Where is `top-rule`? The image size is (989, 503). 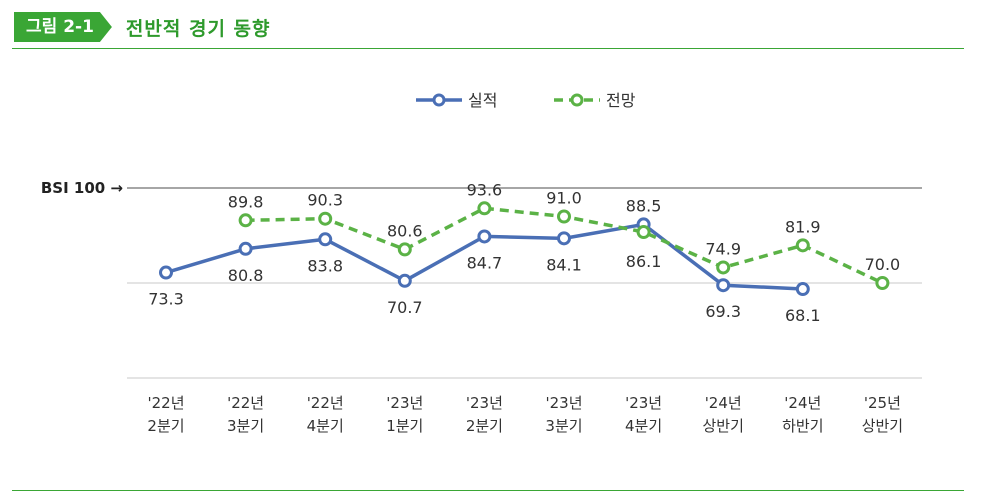
top-rule is located at coordinates (488, 48).